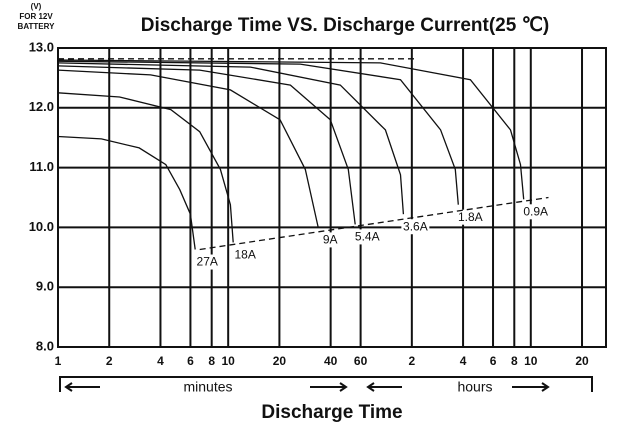 This screenshot has height=429, width=630. What do you see at coordinates (36, 6) in the screenshot?
I see `y-axis-label: (V)` at bounding box center [36, 6].